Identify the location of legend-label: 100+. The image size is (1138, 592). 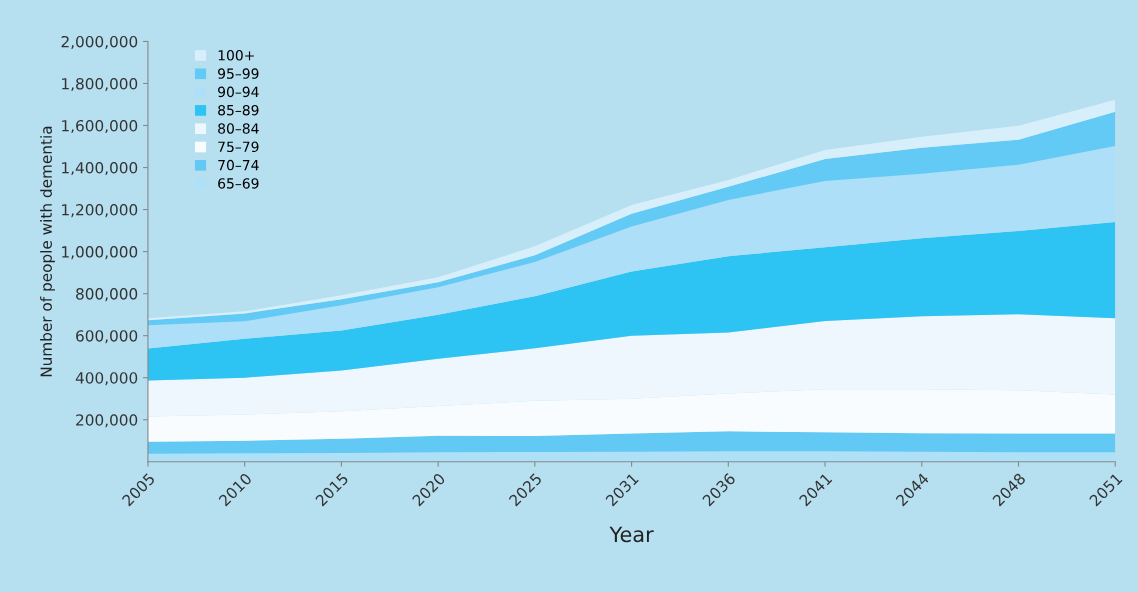
(236, 55).